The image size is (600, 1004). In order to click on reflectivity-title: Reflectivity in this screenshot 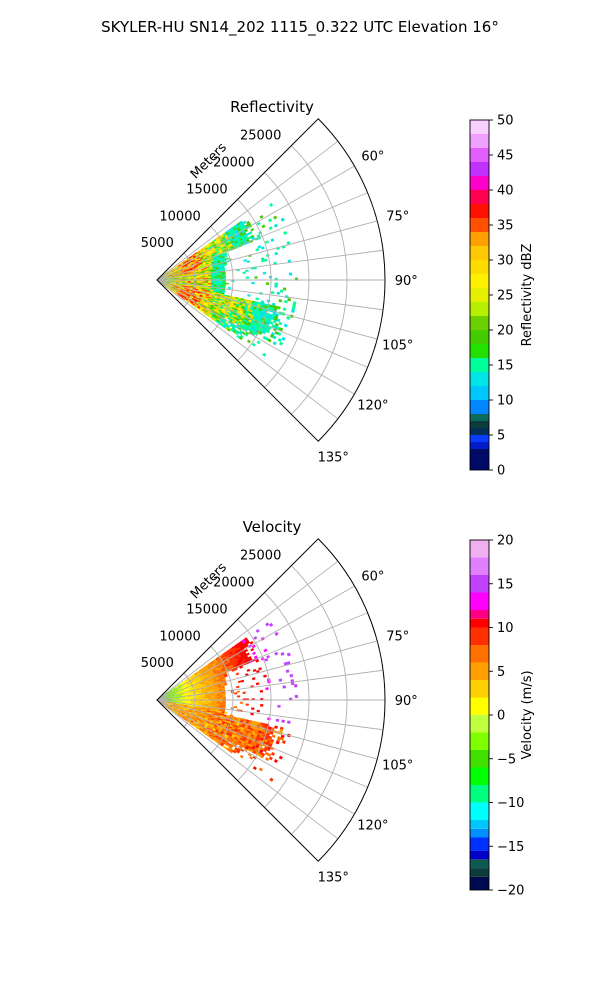, I will do `click(272, 107)`.